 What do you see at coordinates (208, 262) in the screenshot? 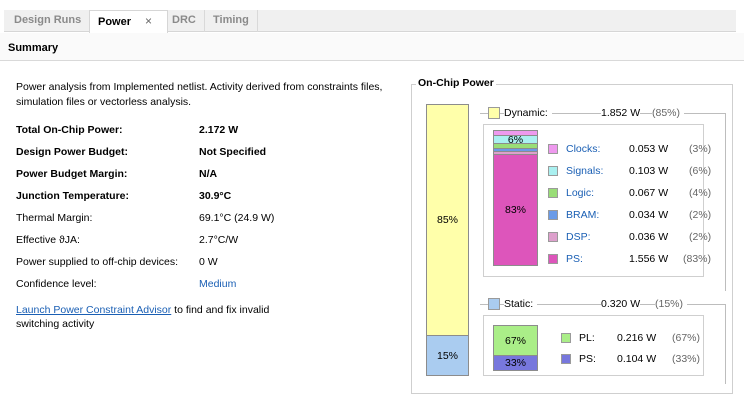
I see `row-value: 0 W` at bounding box center [208, 262].